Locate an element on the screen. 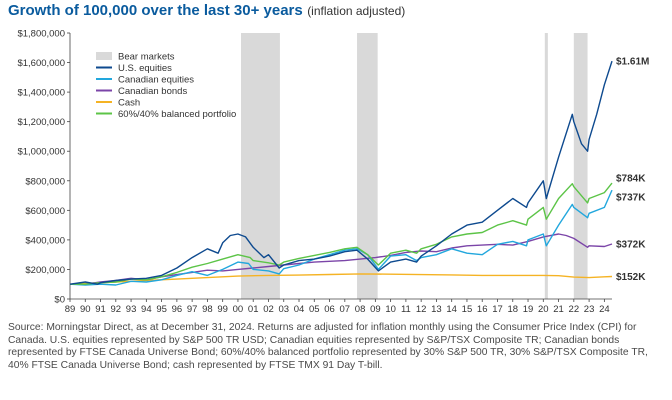  legend-label: Canadian bonds is located at coordinates (152, 91).